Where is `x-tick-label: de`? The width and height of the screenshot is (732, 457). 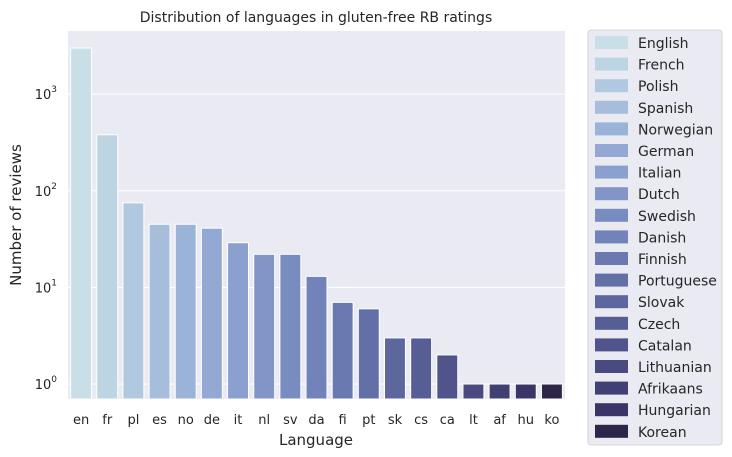 x-tick-label: de is located at coordinates (212, 420).